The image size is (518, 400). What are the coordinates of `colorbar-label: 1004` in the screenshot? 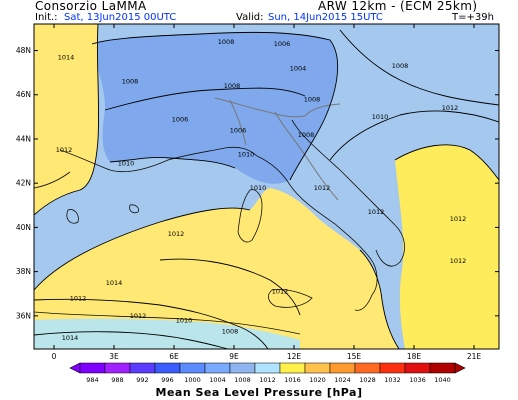 It's located at (217, 380).